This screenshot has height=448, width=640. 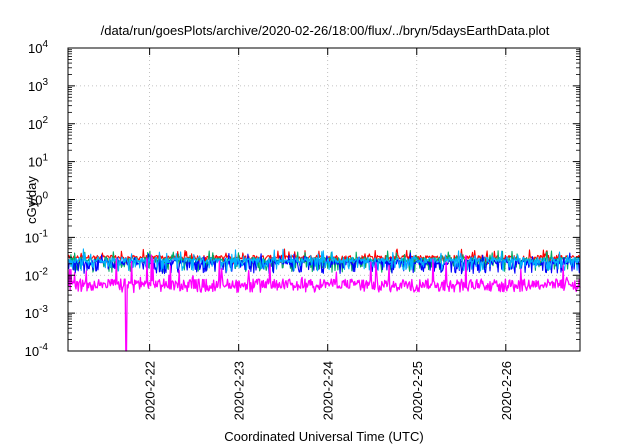 I want to click on y-tick-label: 10¹, so click(x=38, y=161).